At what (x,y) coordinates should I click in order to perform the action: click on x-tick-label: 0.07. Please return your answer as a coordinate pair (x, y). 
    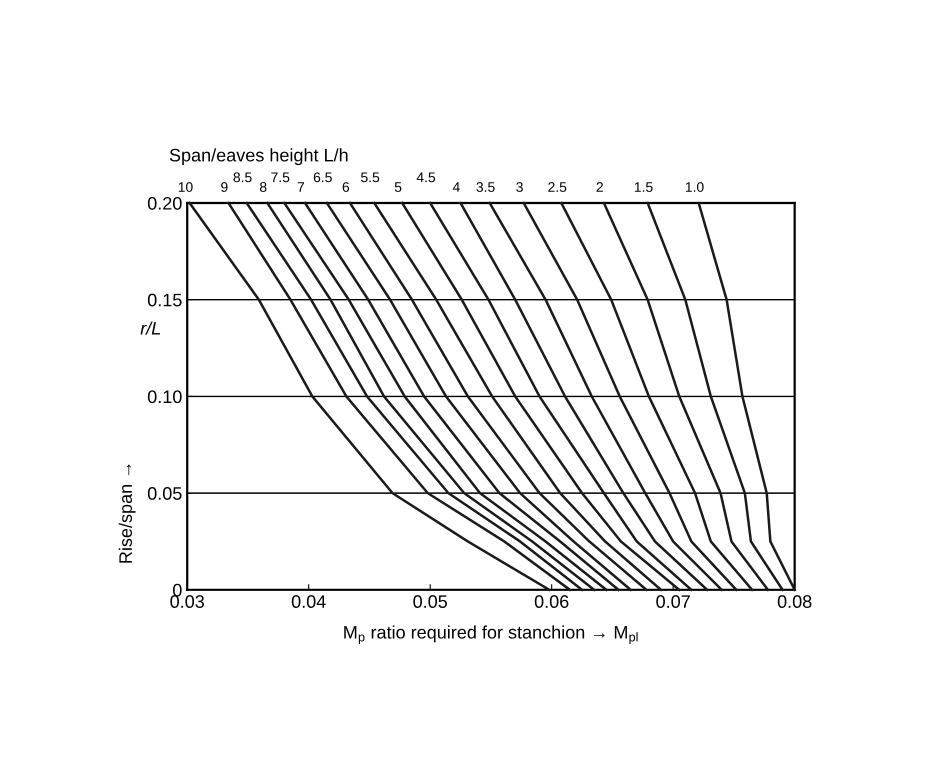
    Looking at the image, I should click on (673, 601).